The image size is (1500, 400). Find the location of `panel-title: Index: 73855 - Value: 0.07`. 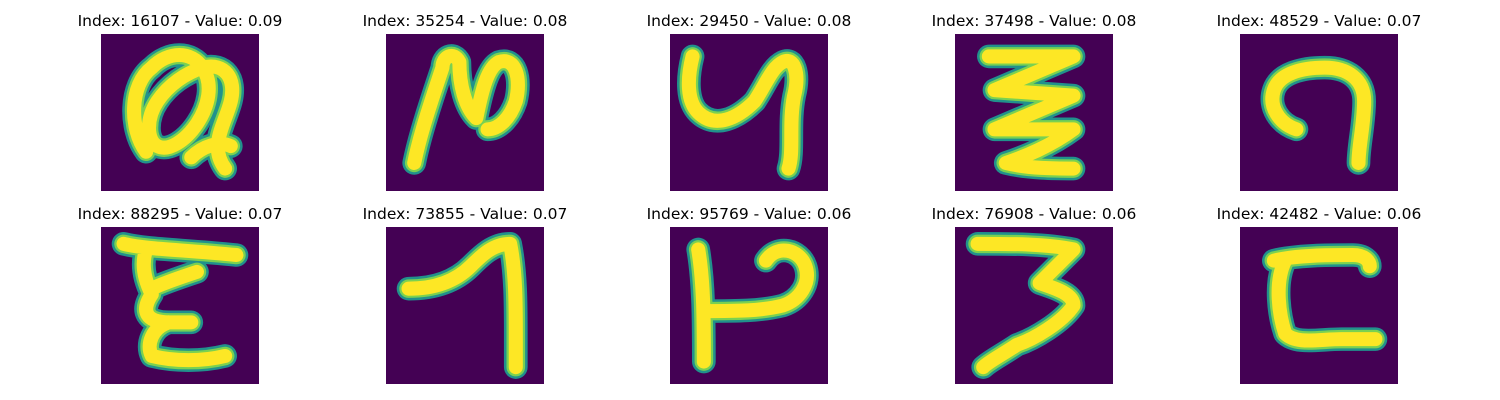

panel-title: Index: 73855 - Value: 0.07 is located at coordinates (465, 214).